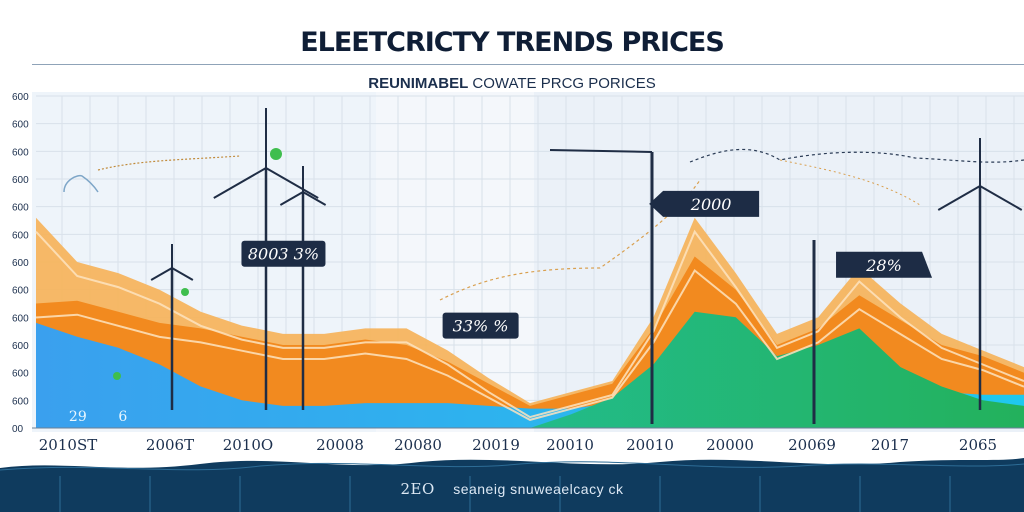 This screenshot has width=1024, height=512. I want to click on x-tick-label: 20080, so click(418, 445).